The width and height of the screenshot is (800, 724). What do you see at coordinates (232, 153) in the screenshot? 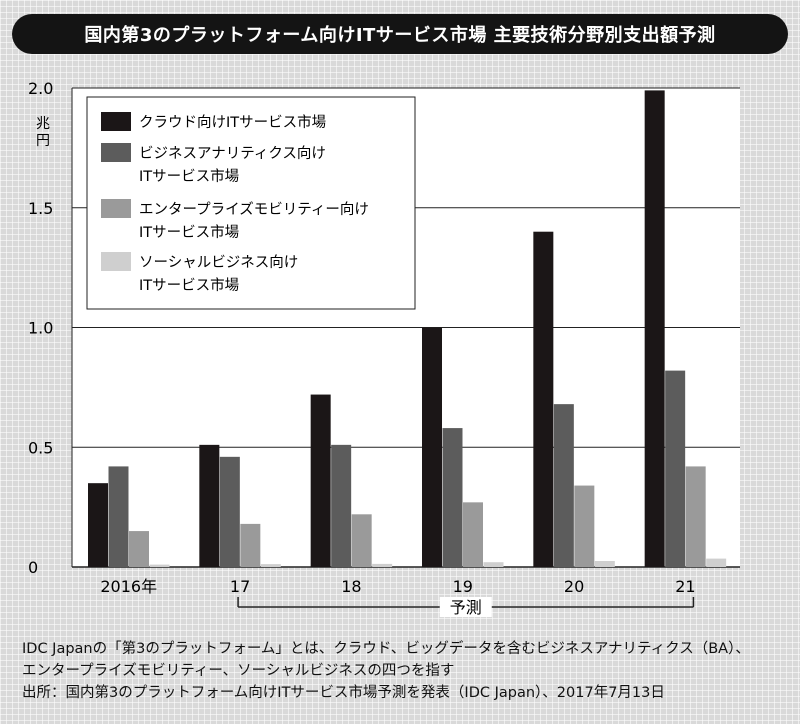
I see `legend-label: ビジネスアナリティクス向け` at bounding box center [232, 153].